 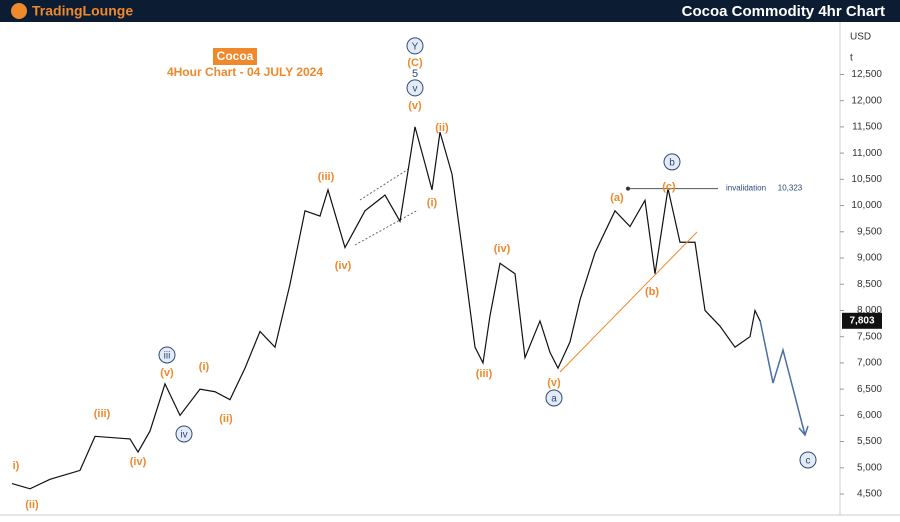 I want to click on y-tick-label: 12,500, so click(x=866, y=74).